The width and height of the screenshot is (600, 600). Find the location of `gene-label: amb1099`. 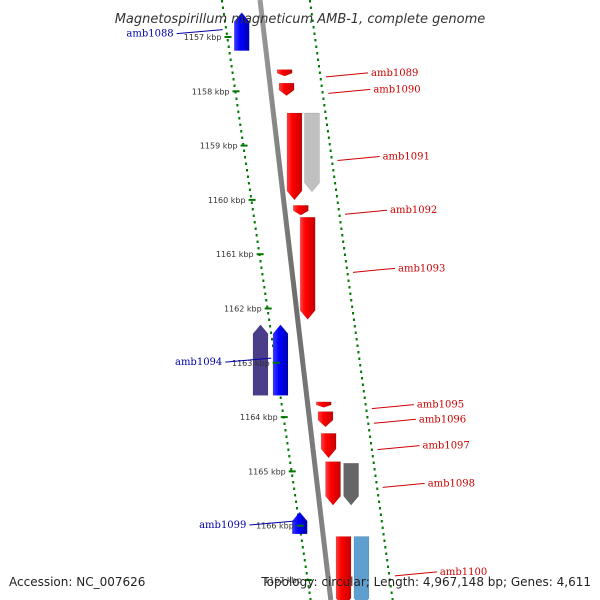

gene-label: amb1099 is located at coordinates (222, 525).